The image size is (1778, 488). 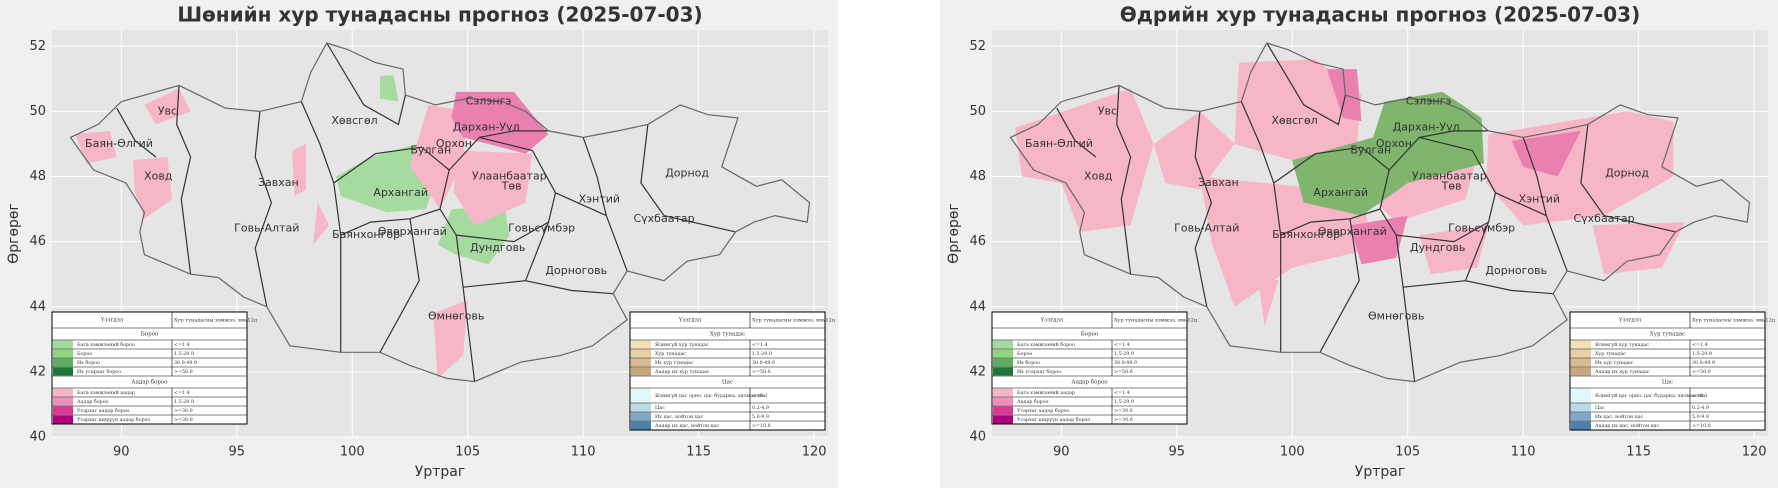 What do you see at coordinates (687, 426) in the screenshot?
I see `legend-label: Аадар их цас, нойтон цас` at bounding box center [687, 426].